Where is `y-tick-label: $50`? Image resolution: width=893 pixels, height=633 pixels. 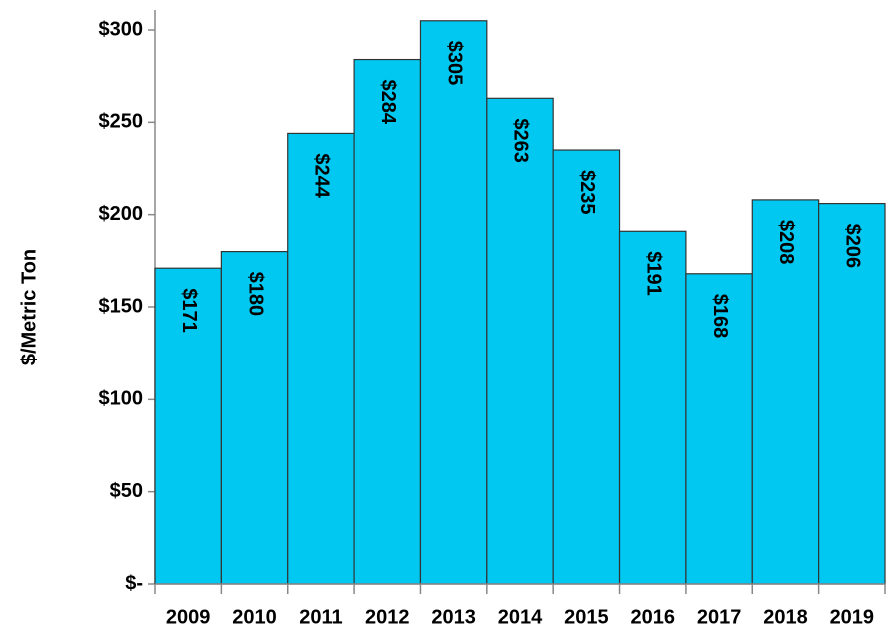
y-tick-label: $50 is located at coordinates (126, 491).